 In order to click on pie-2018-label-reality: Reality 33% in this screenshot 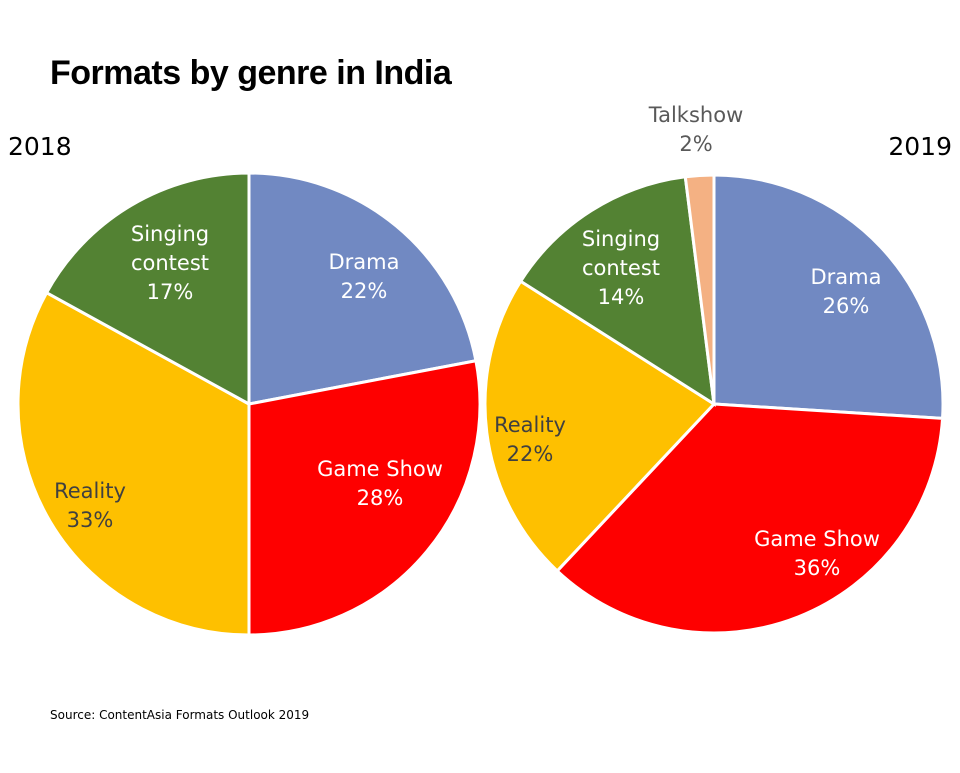, I will do `click(90, 505)`.